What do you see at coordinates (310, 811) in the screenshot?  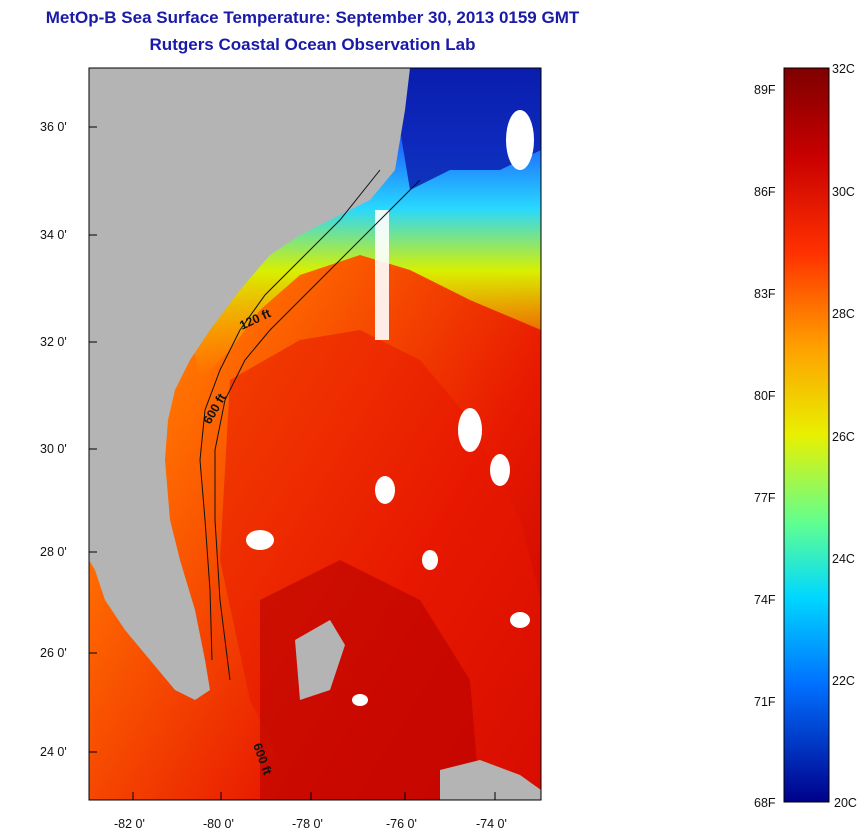 I see `longitude-axis: -82 0' -80 0' -78 0' -76 0' -74 0'` at bounding box center [310, 811].